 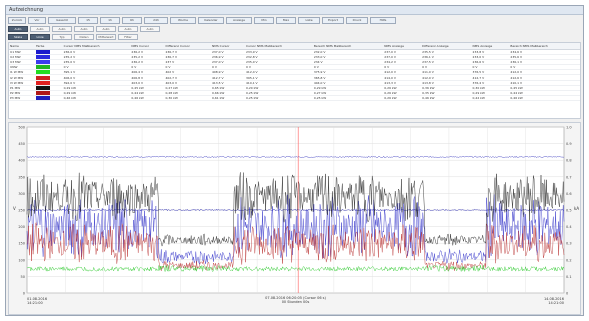 I want to click on table-cell: 413,8 V, so click(x=446, y=83).